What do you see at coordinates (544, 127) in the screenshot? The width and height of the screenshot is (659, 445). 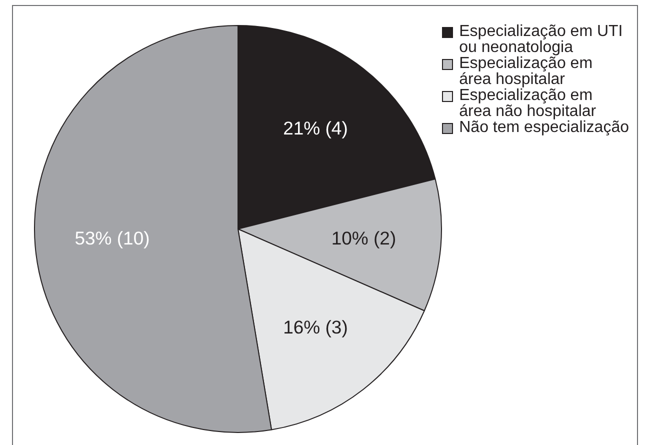 I see `legend-label: Não tem especialização` at bounding box center [544, 127].